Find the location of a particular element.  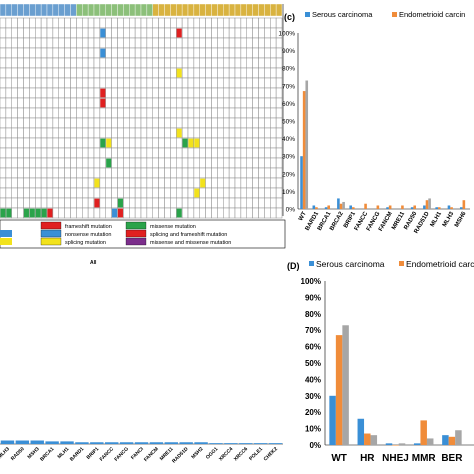

bar-ber is located at coordinates (452, 440).